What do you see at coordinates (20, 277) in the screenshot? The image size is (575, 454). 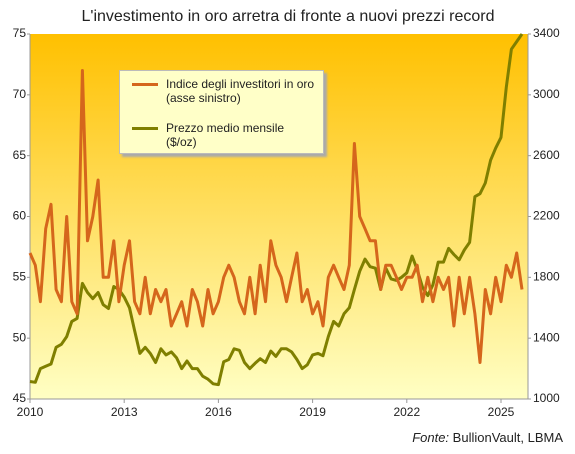 I see `y-tick-label: 55` at bounding box center [20, 277].